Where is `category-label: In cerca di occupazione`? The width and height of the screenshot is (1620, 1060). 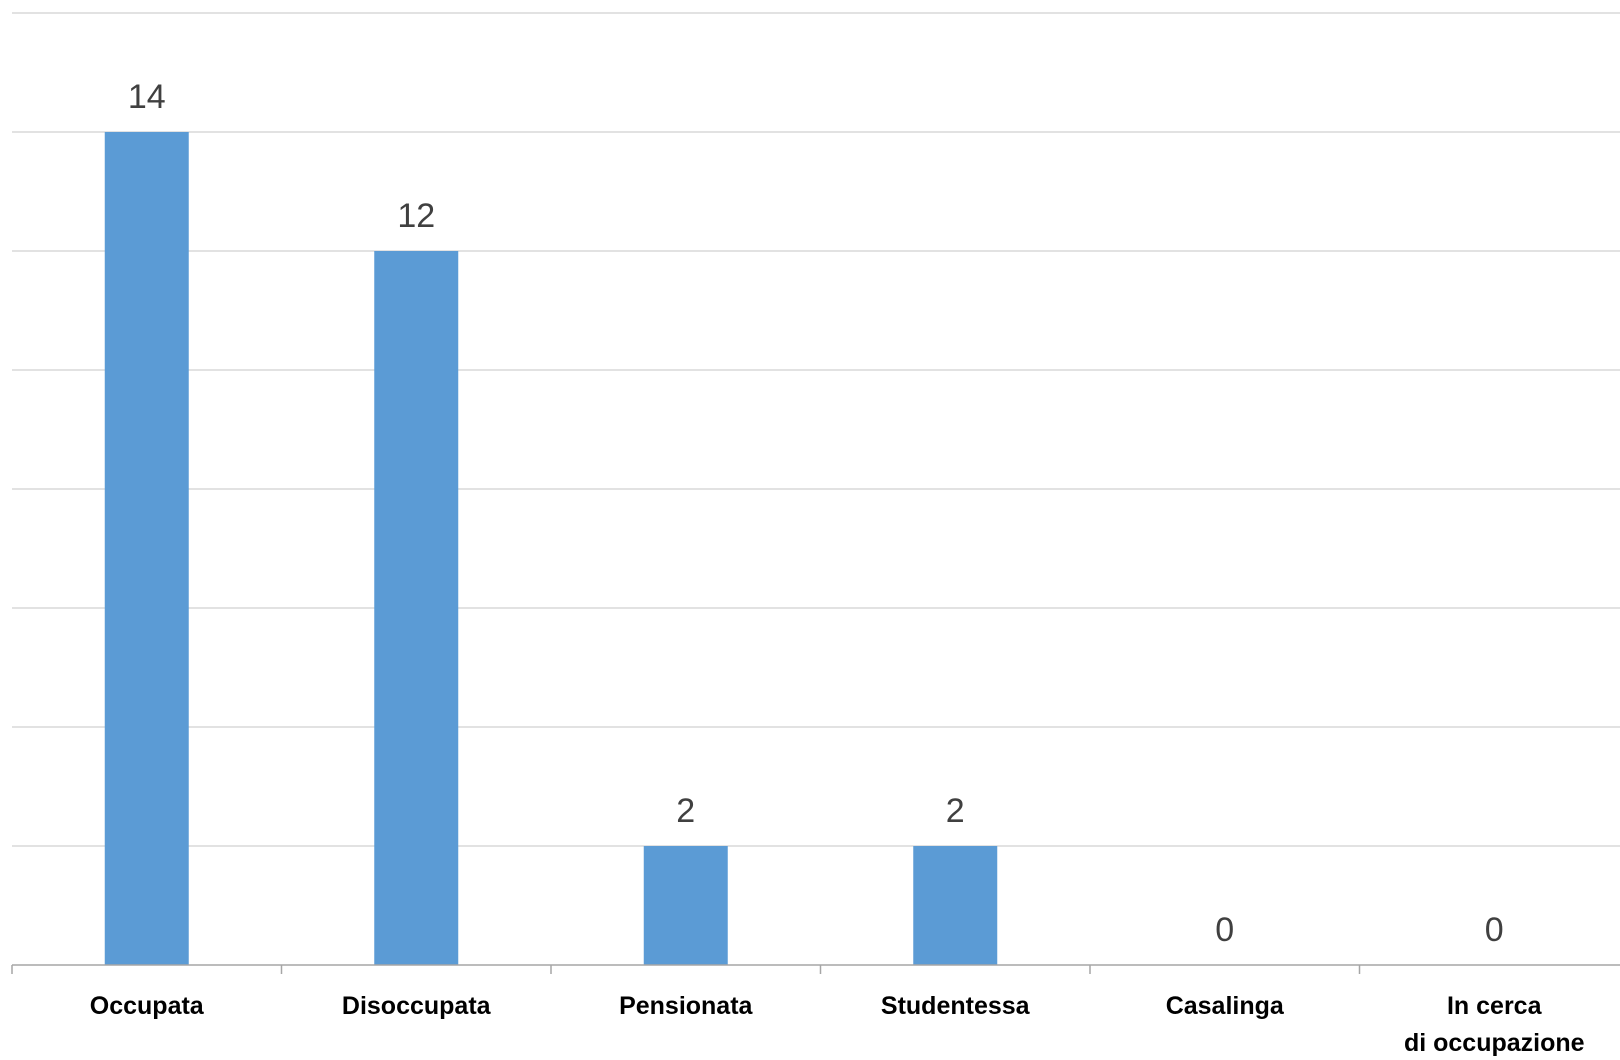
category-label: In cerca di occupazione is located at coordinates (1494, 1024).